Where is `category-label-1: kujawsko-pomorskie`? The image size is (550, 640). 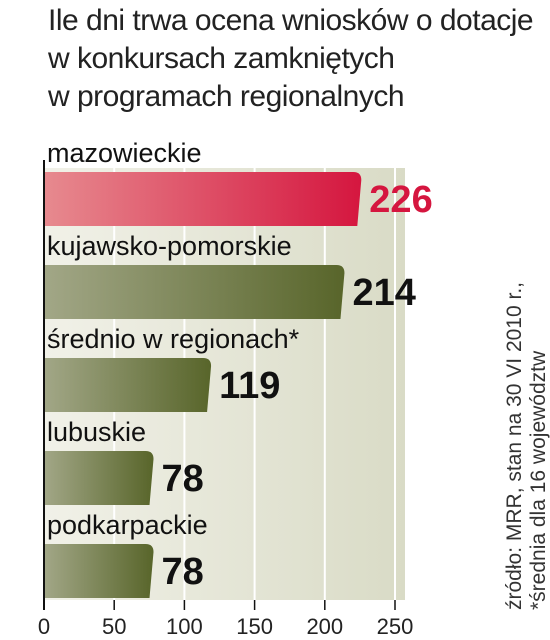 category-label-1: kujawsko-pomorskie is located at coordinates (169, 246).